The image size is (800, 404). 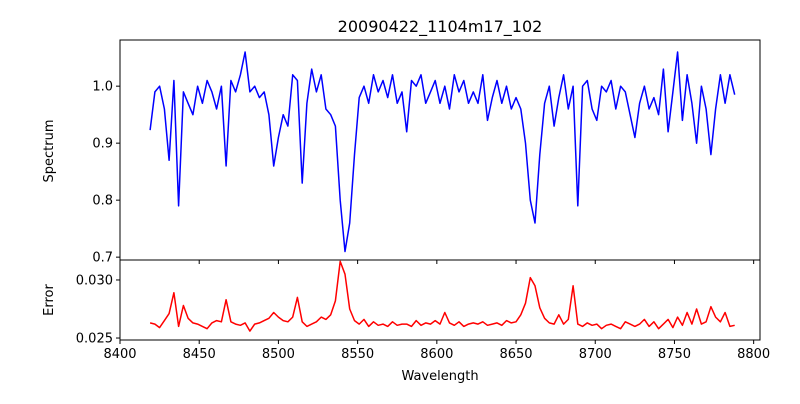 What do you see at coordinates (753, 354) in the screenshot?
I see `x-tick-label: 8800` at bounding box center [753, 354].